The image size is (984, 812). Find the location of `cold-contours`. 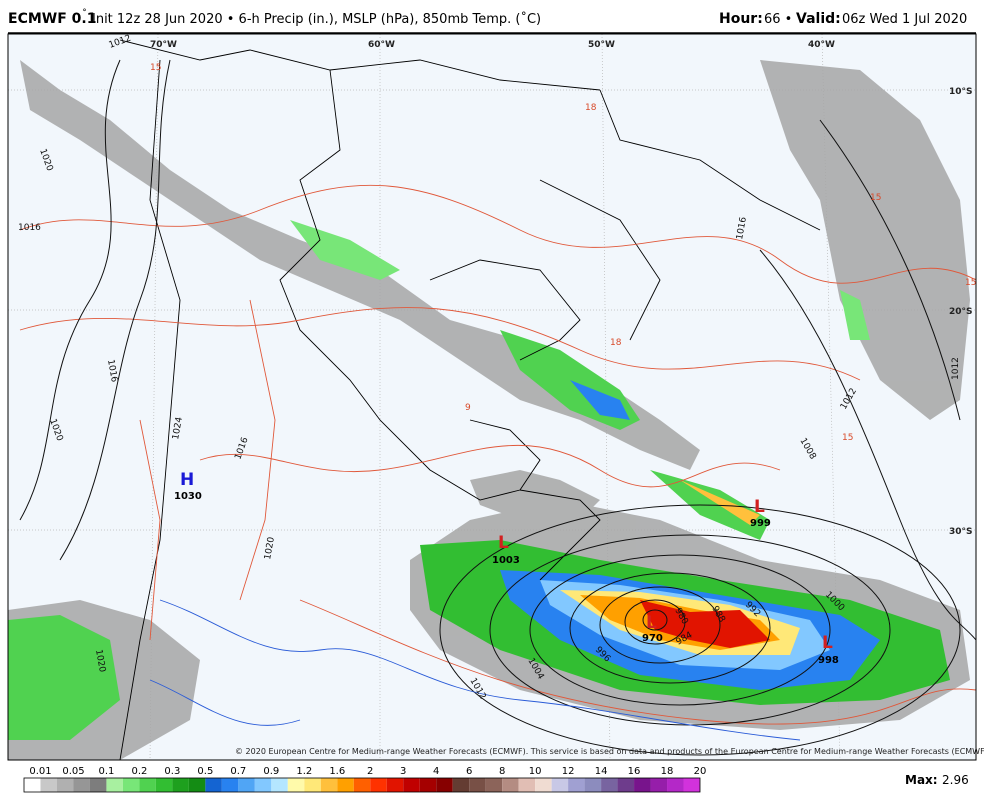

cold-contours is located at coordinates (475, 670).